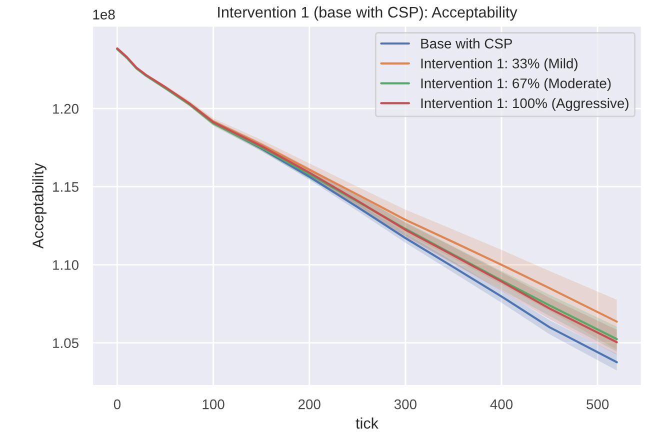 The height and width of the screenshot is (445, 645). What do you see at coordinates (499, 65) in the screenshot?
I see `legend-label: Intervention 1: 33% (Mild)` at bounding box center [499, 65].